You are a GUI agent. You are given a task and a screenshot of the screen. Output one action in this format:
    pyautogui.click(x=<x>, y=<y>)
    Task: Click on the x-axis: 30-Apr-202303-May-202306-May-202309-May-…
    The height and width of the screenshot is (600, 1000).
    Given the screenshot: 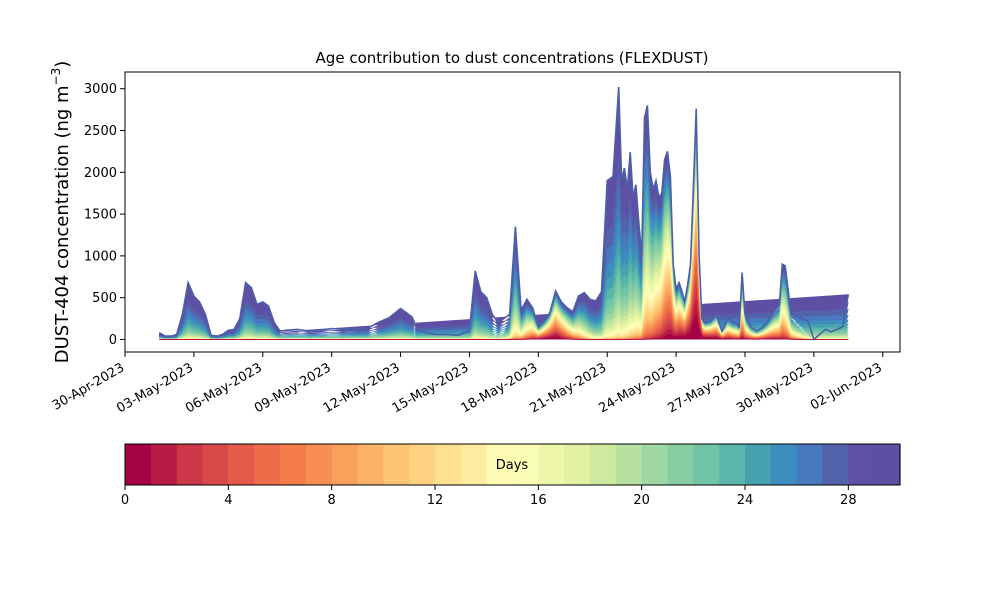 What is the action you would take?
    pyautogui.click(x=467, y=384)
    